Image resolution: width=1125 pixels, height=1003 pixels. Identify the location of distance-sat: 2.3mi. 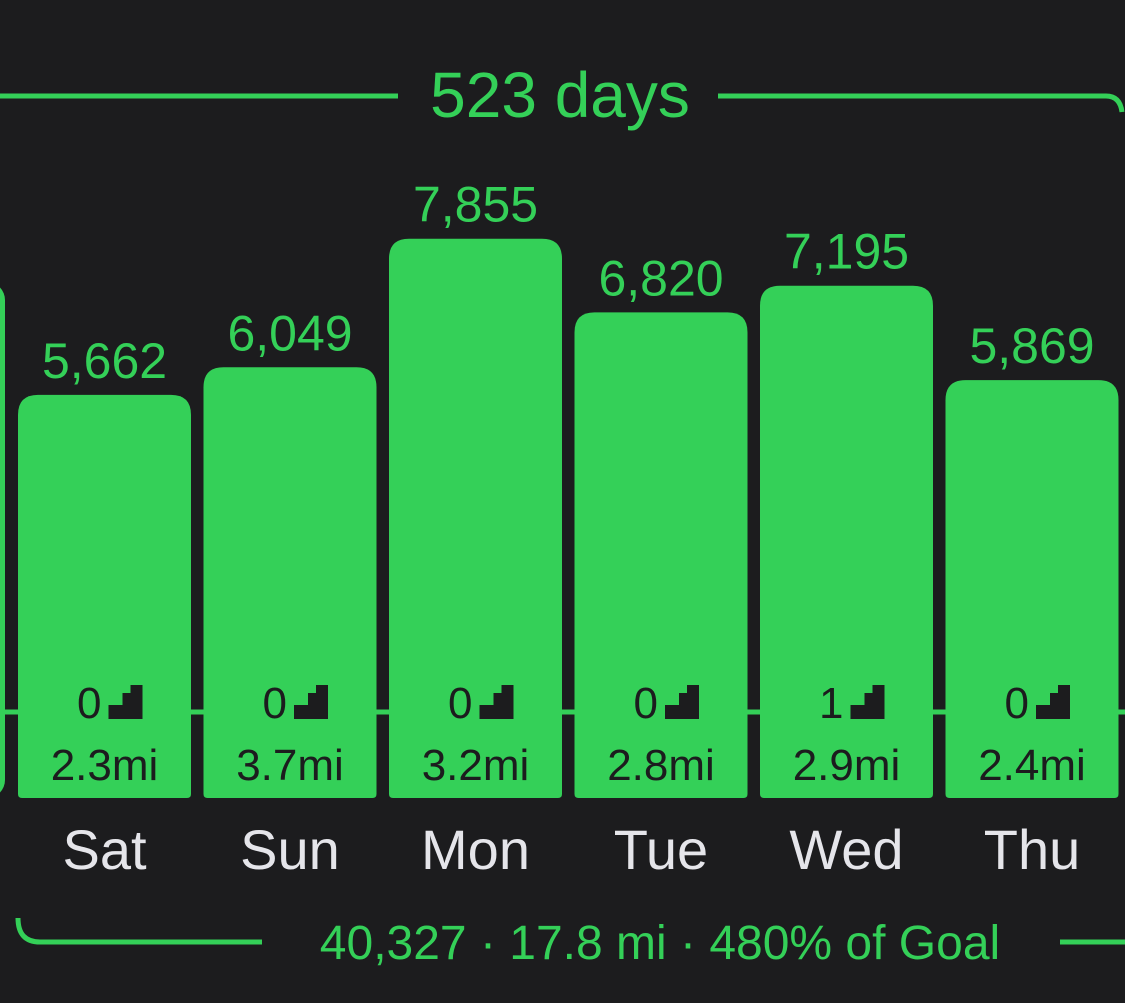
(105, 765).